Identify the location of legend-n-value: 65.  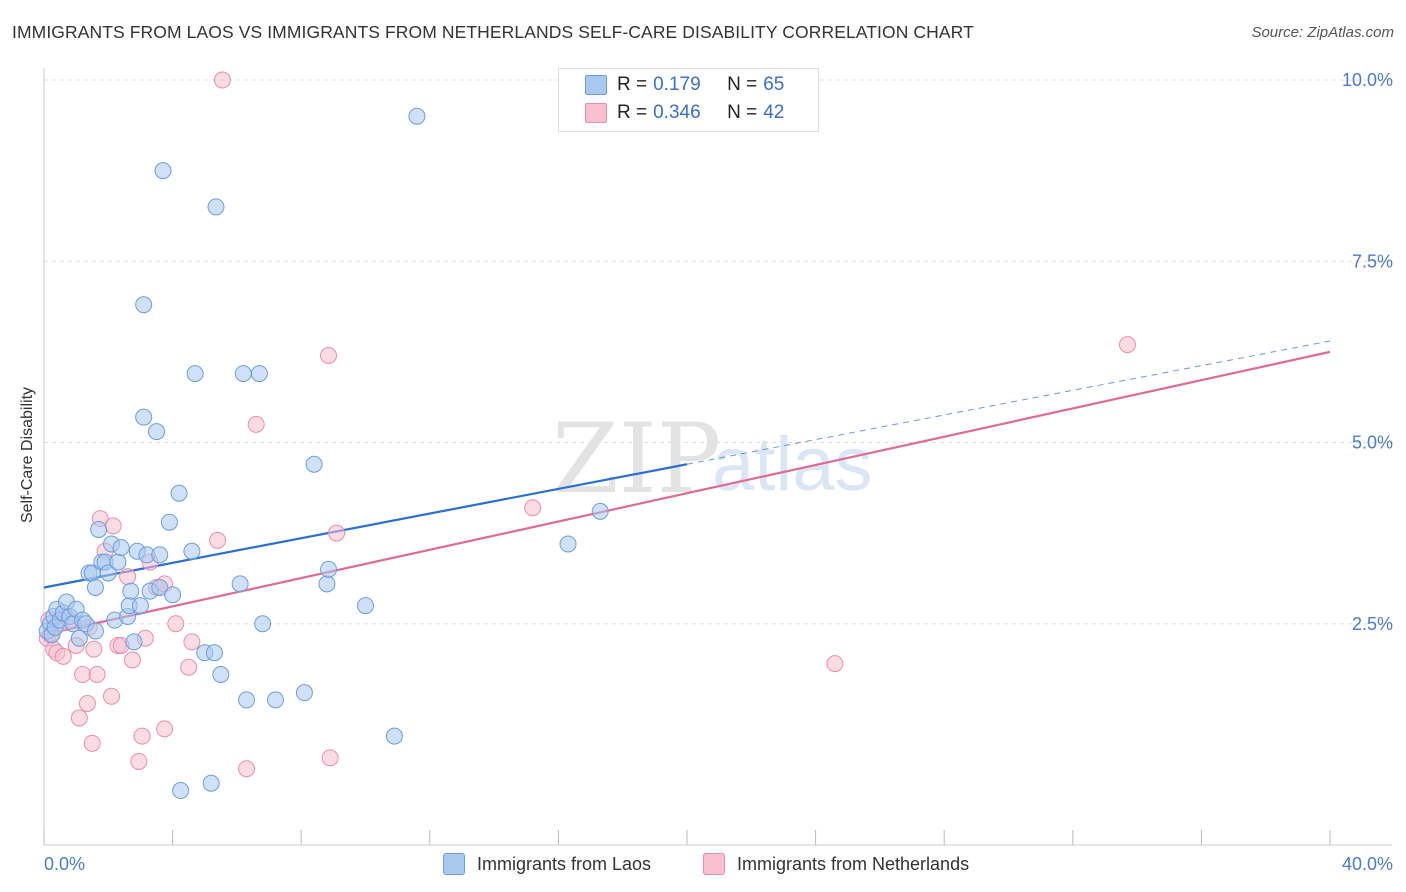
(774, 84).